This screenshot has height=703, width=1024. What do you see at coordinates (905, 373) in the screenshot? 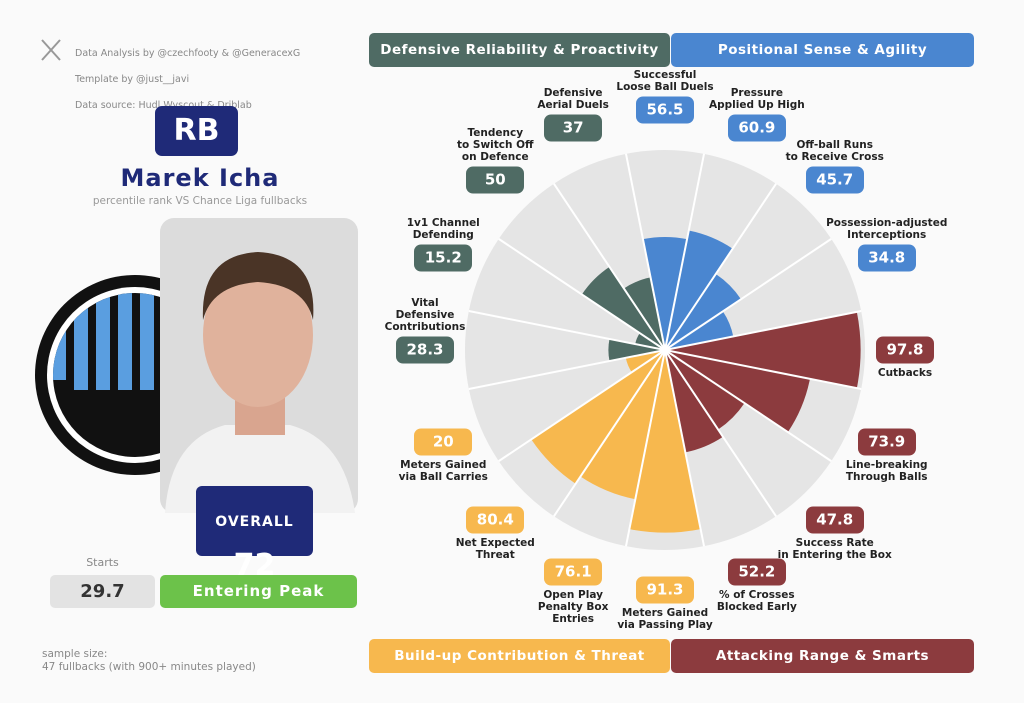
I see `category-label: Cutbacks` at bounding box center [905, 373].